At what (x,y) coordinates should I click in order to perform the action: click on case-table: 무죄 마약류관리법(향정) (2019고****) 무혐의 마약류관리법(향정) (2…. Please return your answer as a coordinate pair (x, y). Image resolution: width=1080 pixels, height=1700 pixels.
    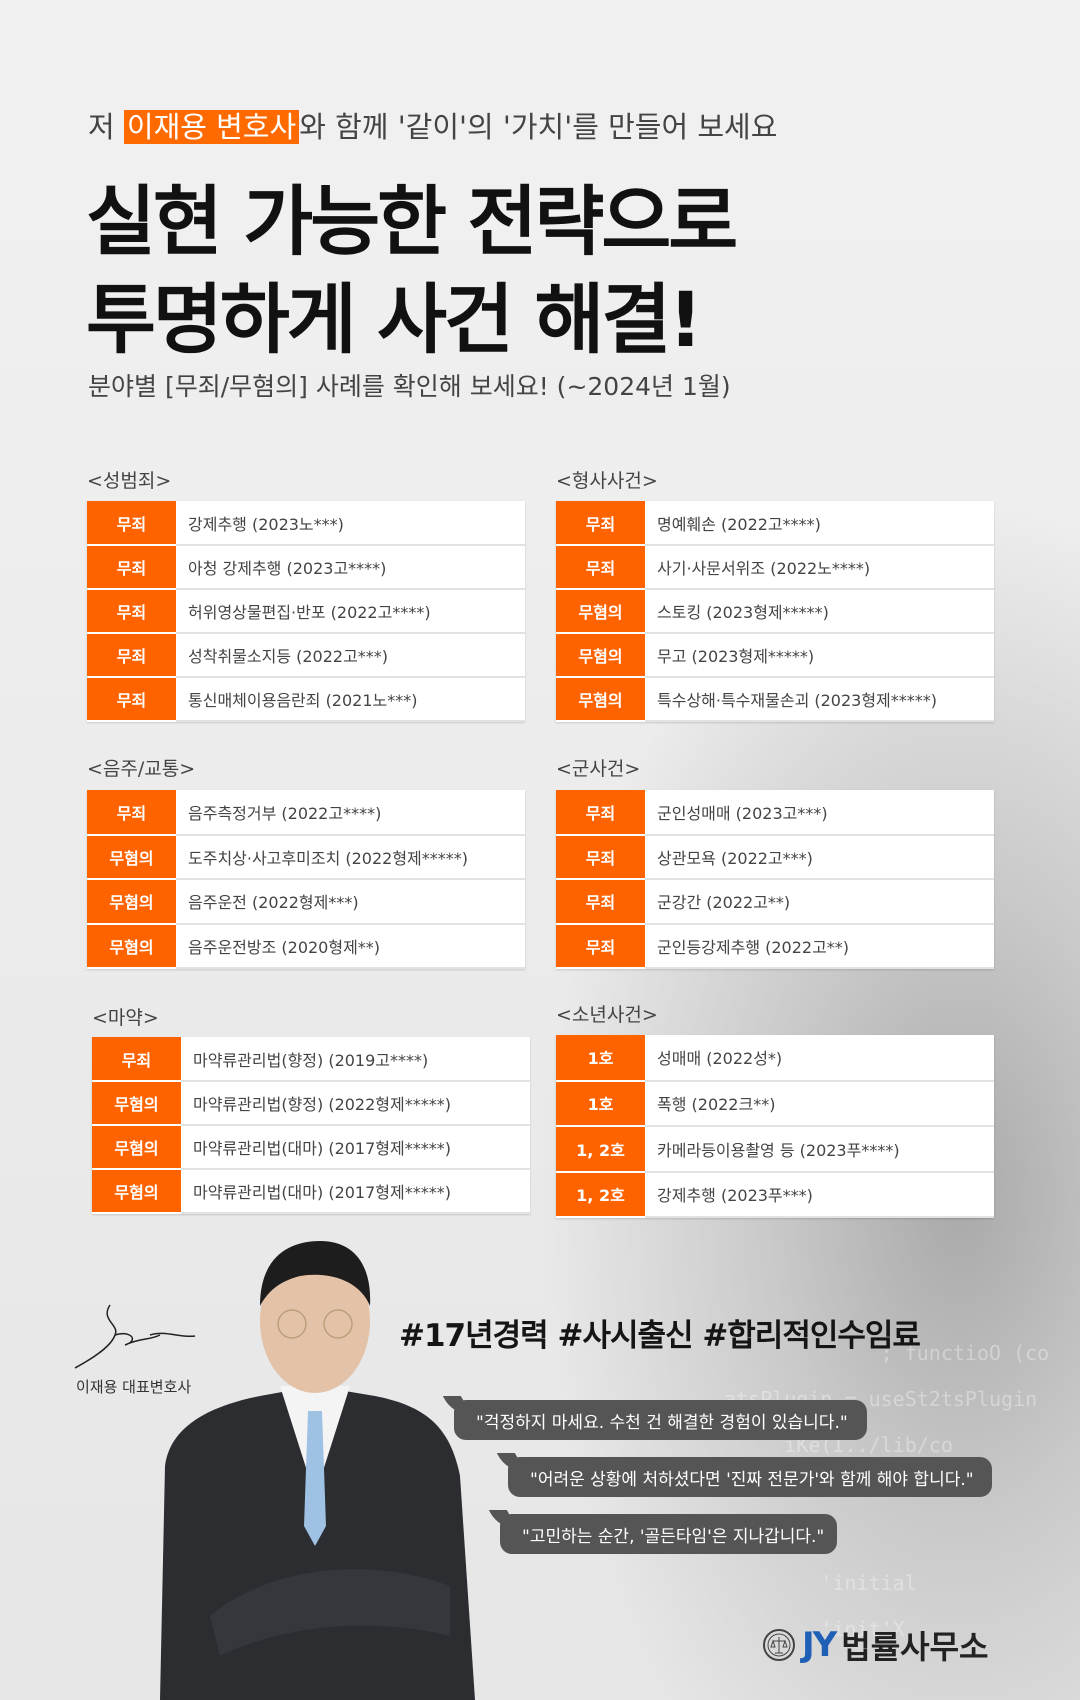
    Looking at the image, I should click on (311, 1125).